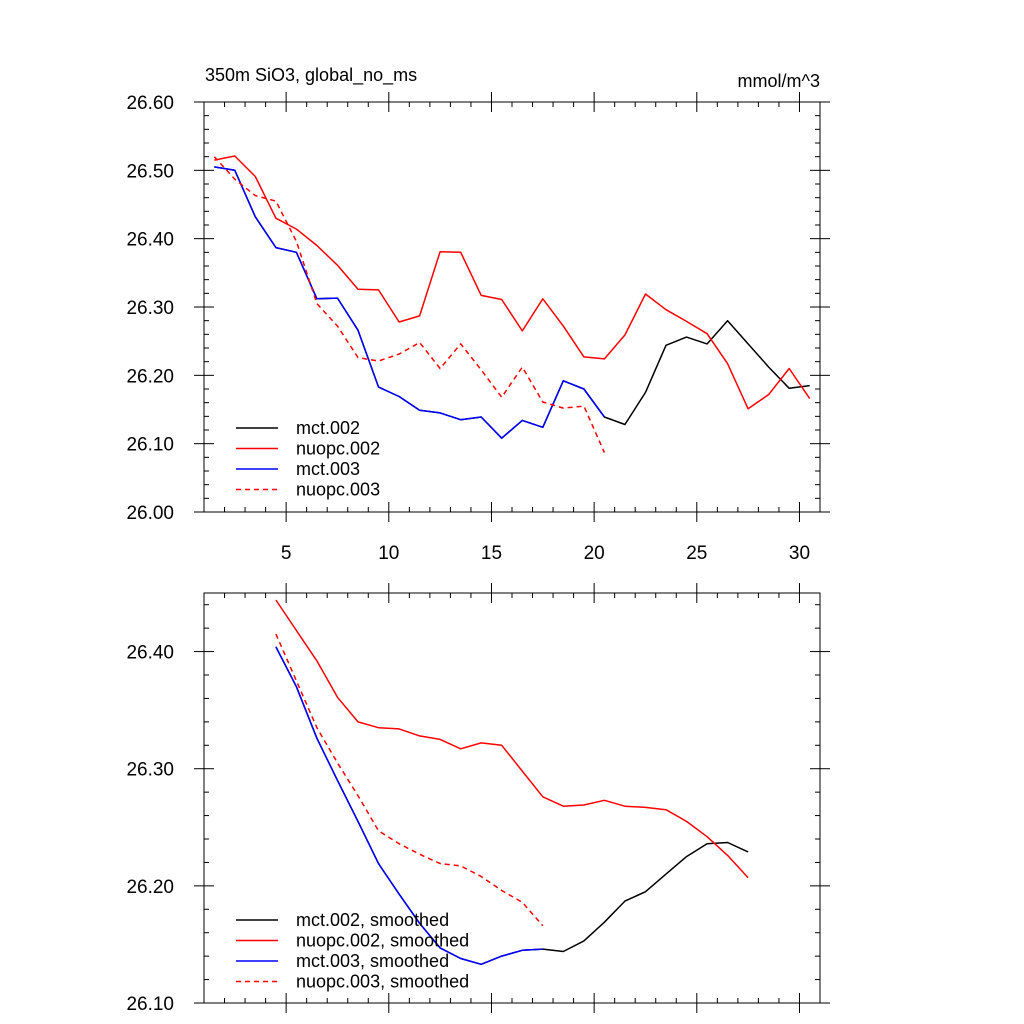 The width and height of the screenshot is (1024, 1024). What do you see at coordinates (372, 961) in the screenshot?
I see `legend-label: mct.003, smoothed` at bounding box center [372, 961].